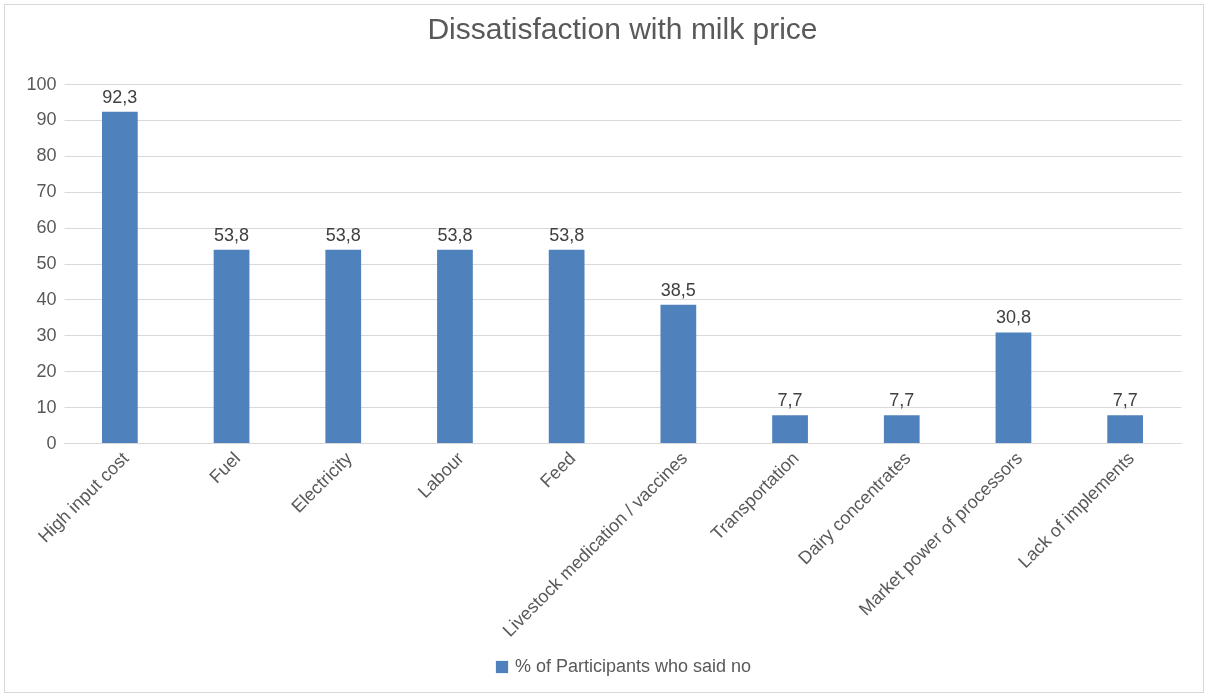 This screenshot has height=699, width=1210. I want to click on y-tick-label: 100, so click(41, 83).